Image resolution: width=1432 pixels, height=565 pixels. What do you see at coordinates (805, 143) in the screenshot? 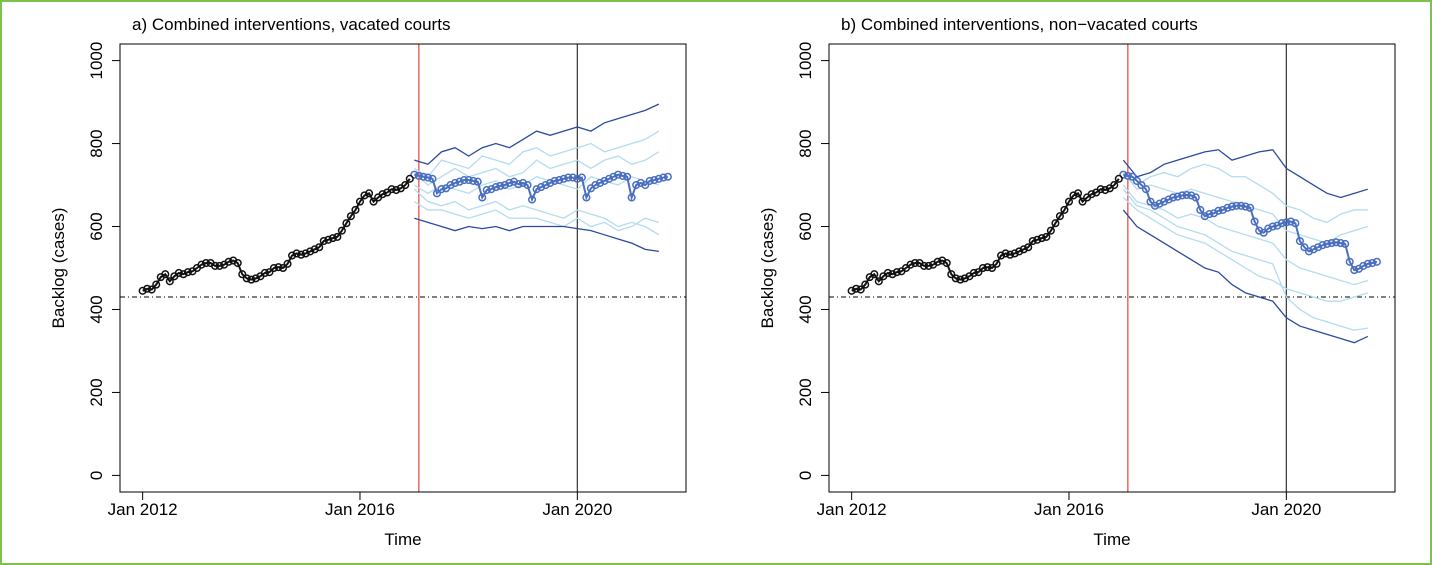
I see `y-tick-label: 800` at bounding box center [805, 143].